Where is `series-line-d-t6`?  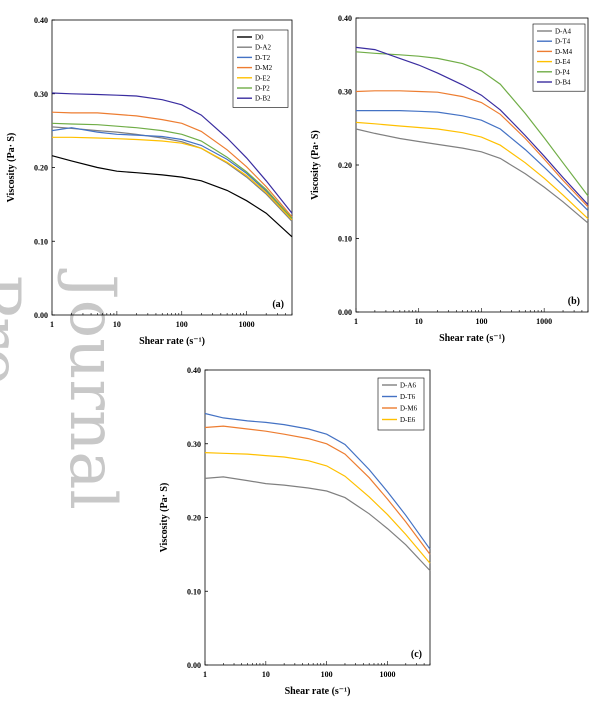
series-line-d-t6 is located at coordinates (317, 481).